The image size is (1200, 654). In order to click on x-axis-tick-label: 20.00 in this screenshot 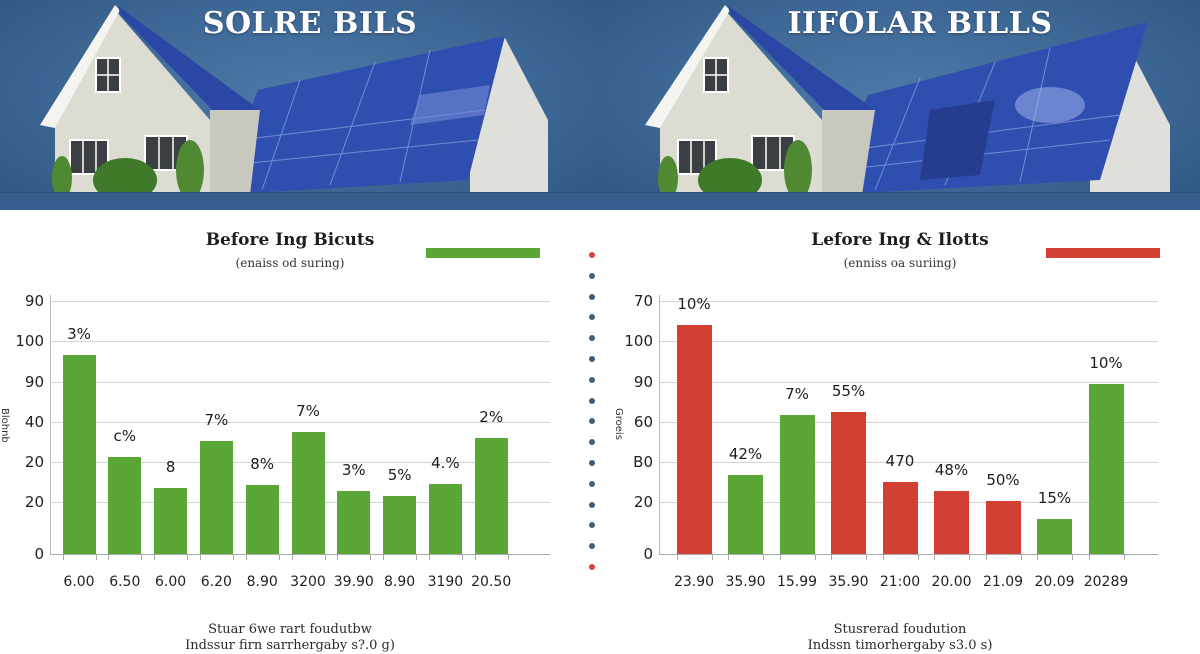, I will do `click(951, 582)`.